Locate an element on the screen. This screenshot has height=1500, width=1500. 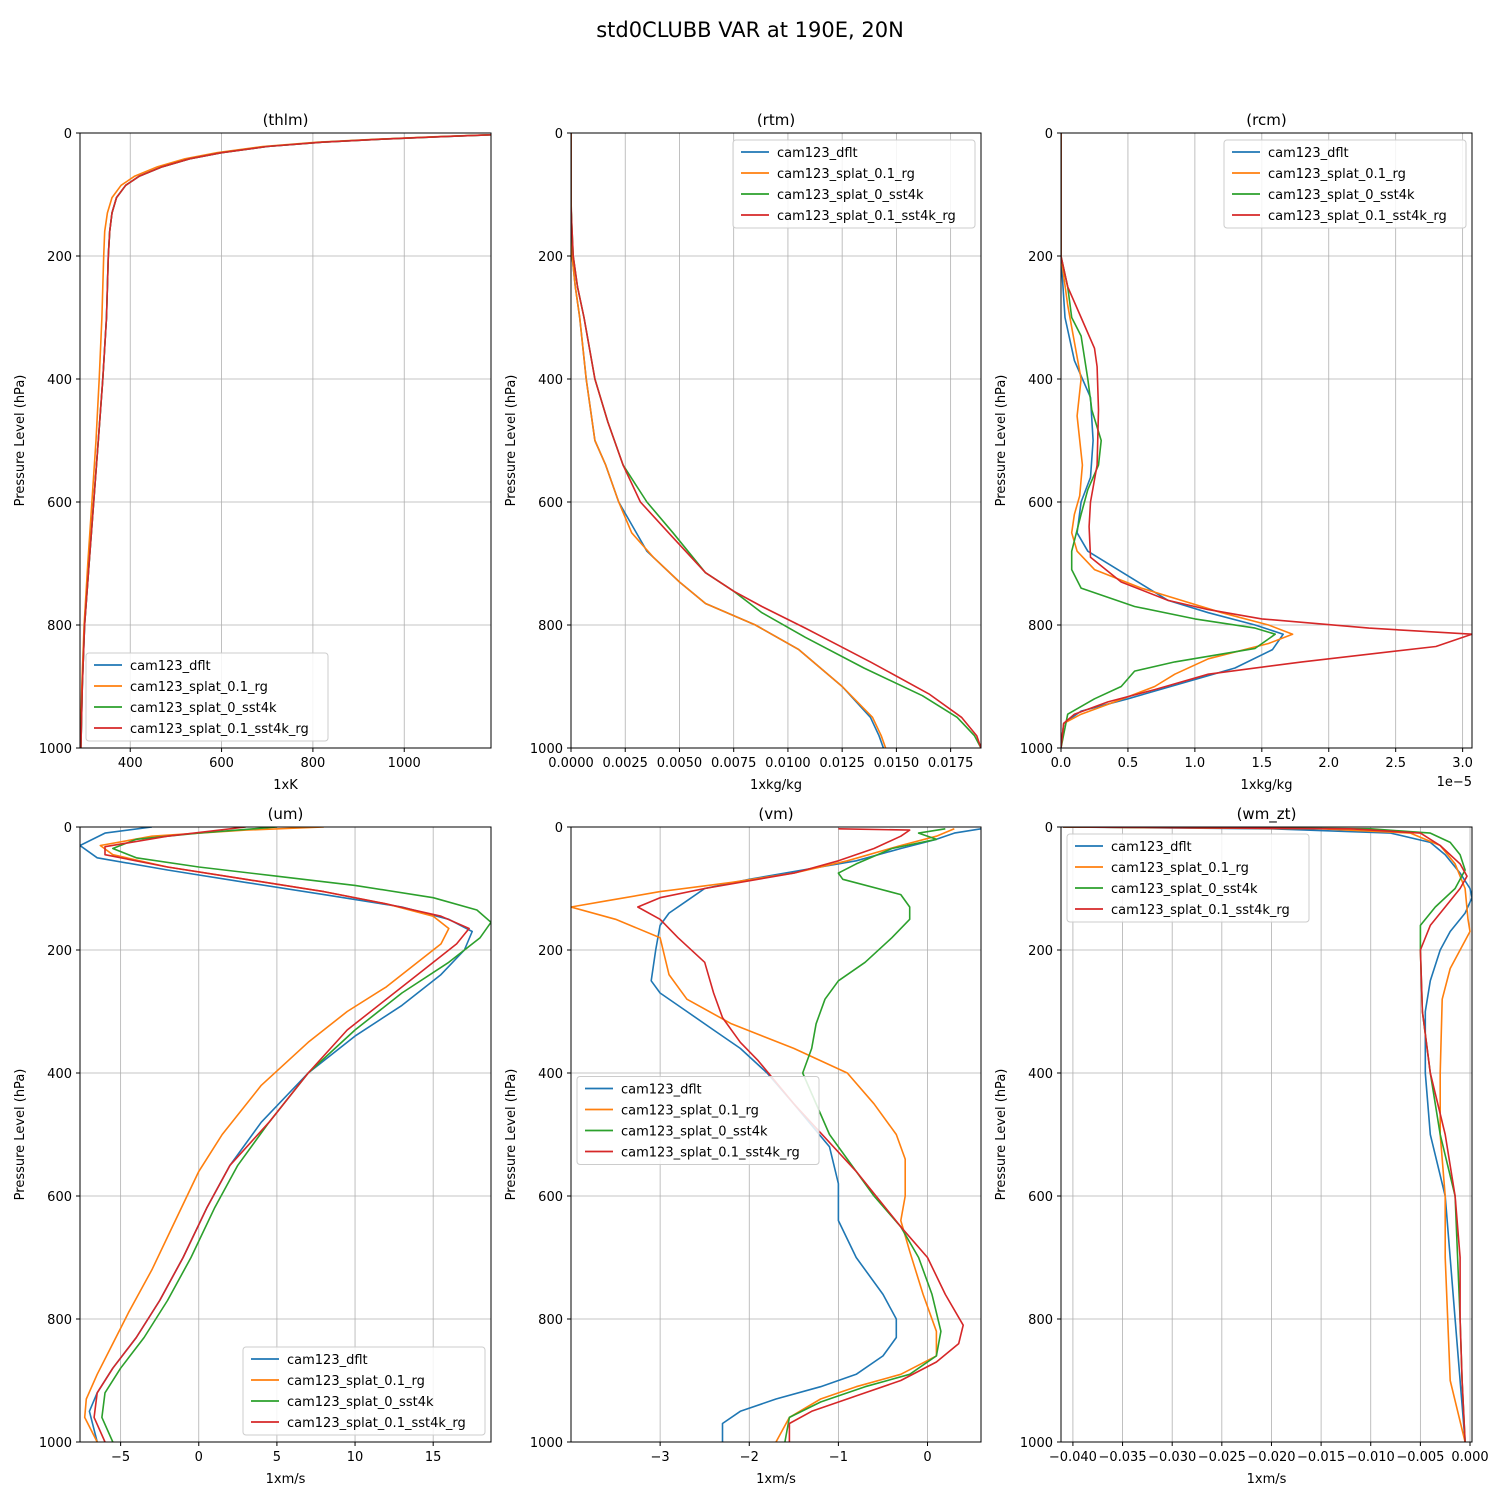
x-tick-label: 0.0125 is located at coordinates (842, 763).